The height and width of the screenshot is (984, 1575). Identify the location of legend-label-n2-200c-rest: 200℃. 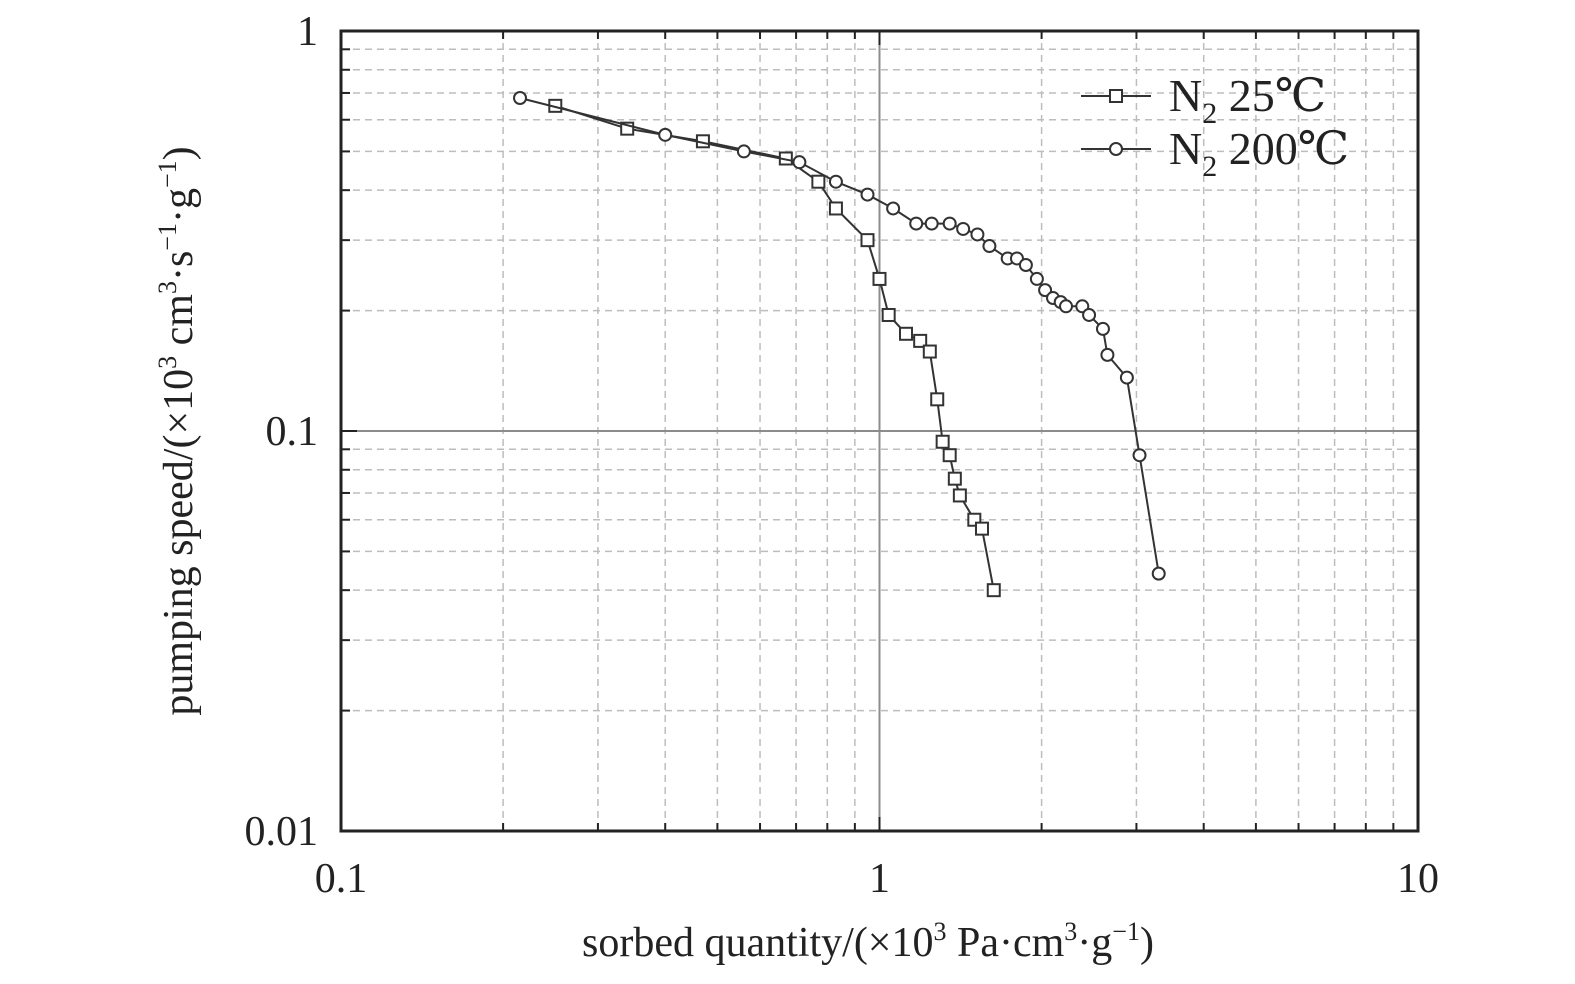
(1283, 148).